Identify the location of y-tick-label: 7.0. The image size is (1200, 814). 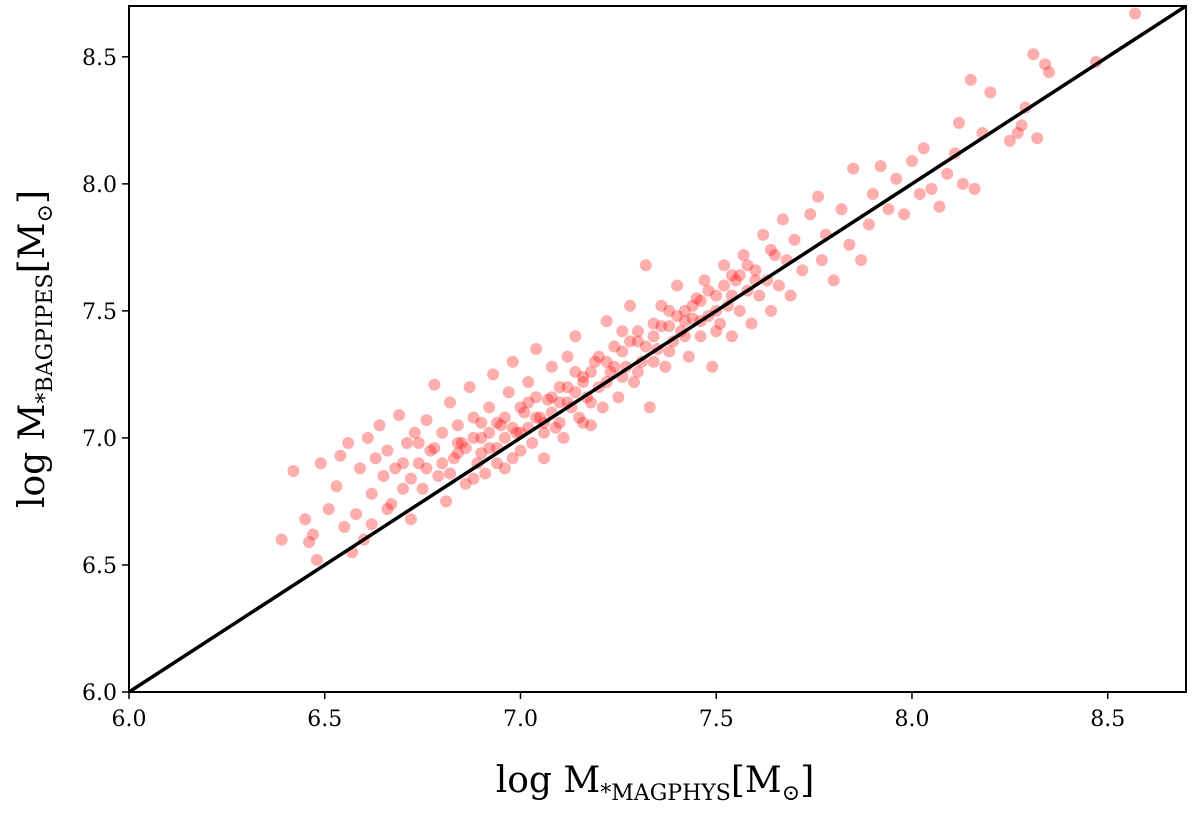
(99, 439).